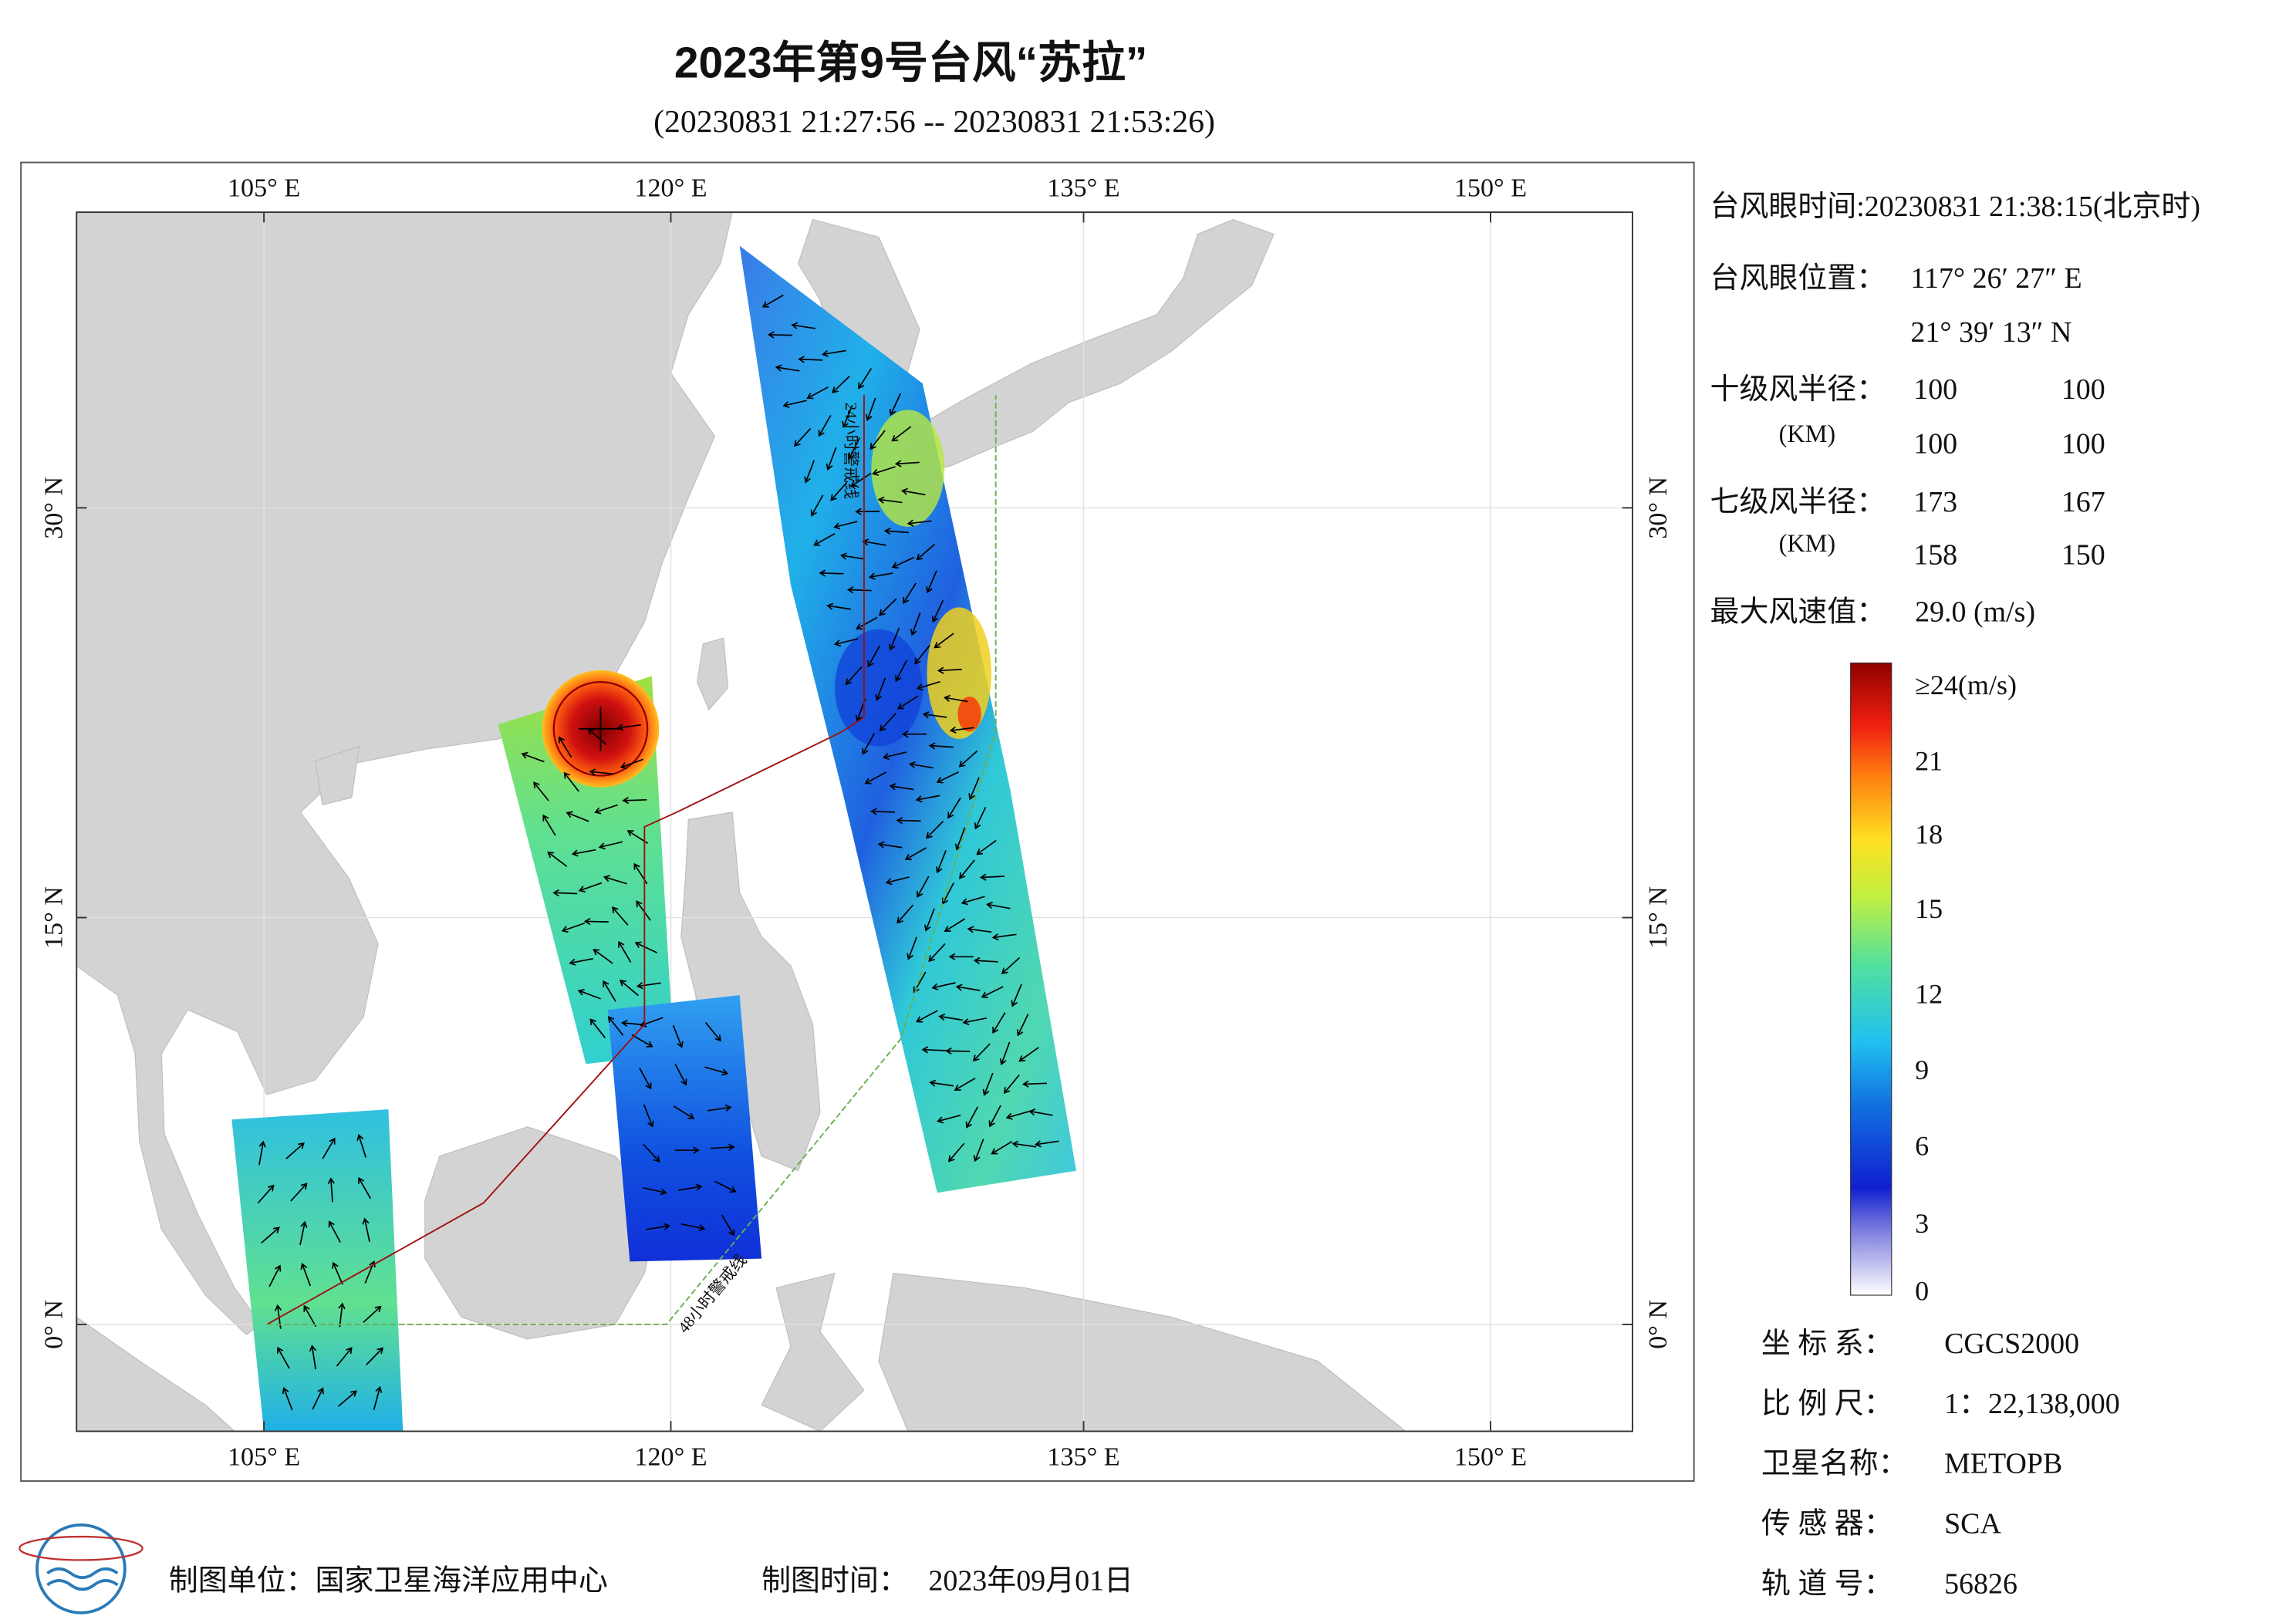 The width and height of the screenshot is (2296, 1623). Describe the element at coordinates (1798, 612) in the screenshot. I see `info-label: 最大风速值：` at that location.